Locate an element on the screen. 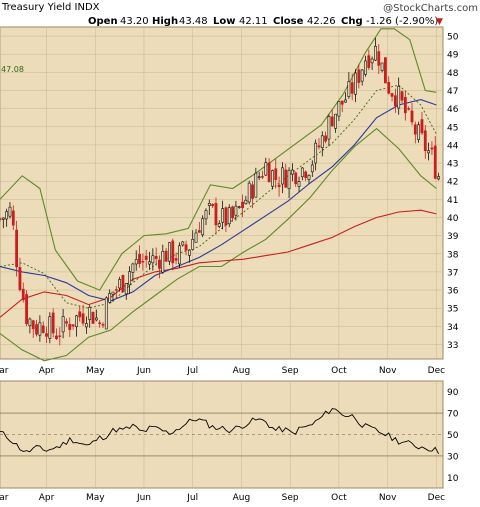 Image resolution: width=480 pixels, height=507 pixels. price-y-tick-label: 39 is located at coordinates (453, 237).